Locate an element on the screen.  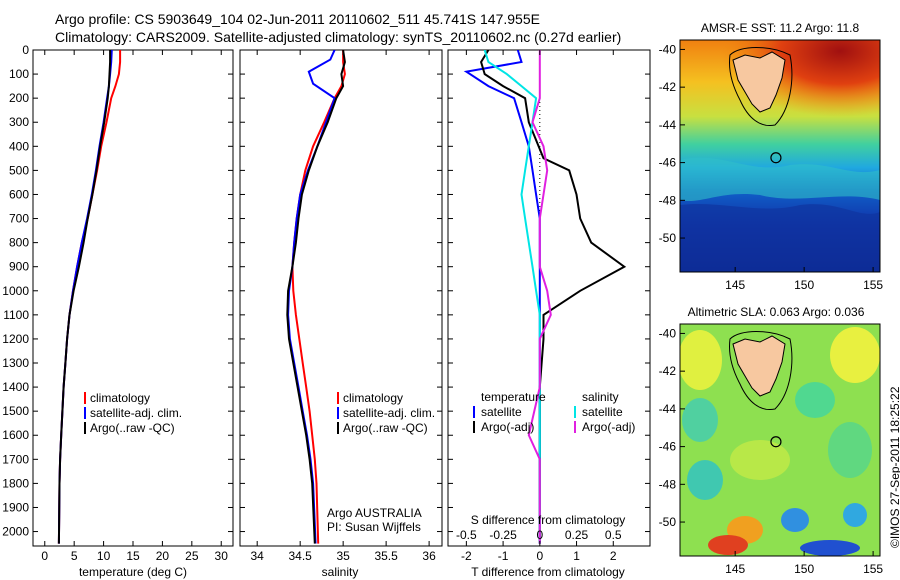
y-tick-label: 300 is located at coordinates (19, 122).